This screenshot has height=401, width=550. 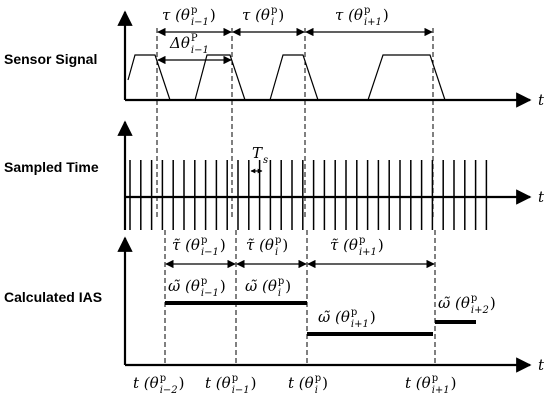 What do you see at coordinates (169, 390) in the screenshot?
I see `math-part: i−2` at bounding box center [169, 390].